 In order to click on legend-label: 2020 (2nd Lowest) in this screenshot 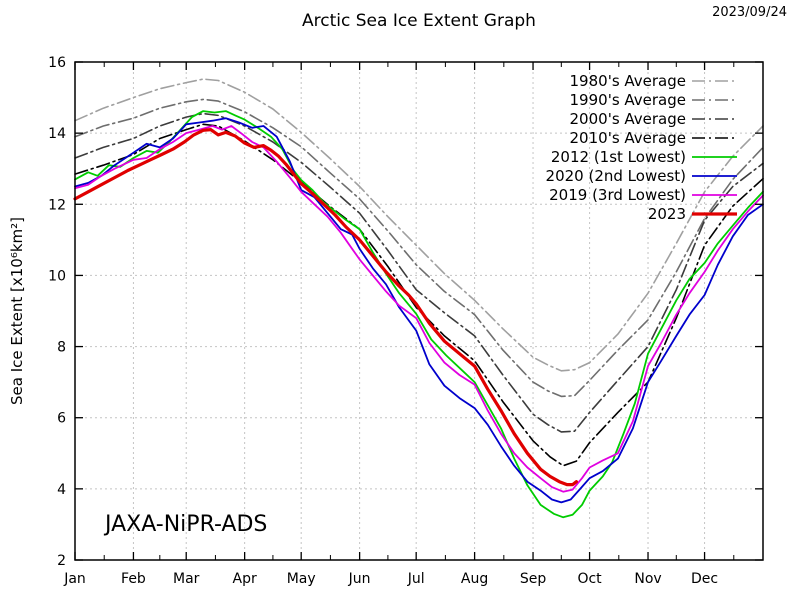, I will do `click(616, 176)`.